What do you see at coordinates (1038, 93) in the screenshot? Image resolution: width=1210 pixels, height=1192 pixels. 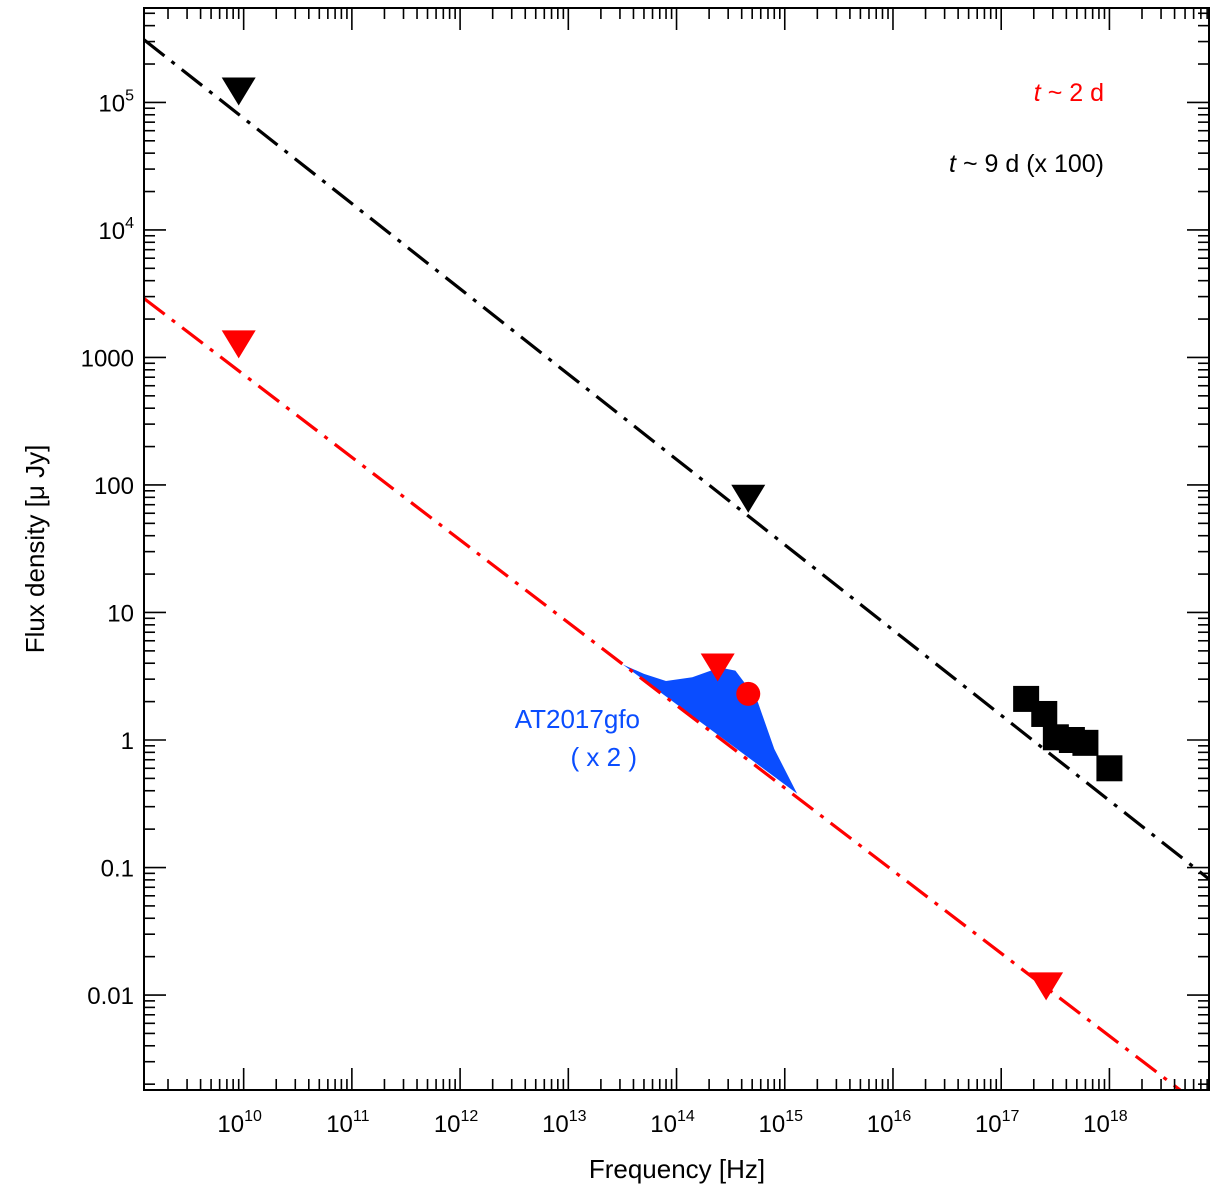 I see `legend-entry-2d-italic: t` at bounding box center [1038, 93].